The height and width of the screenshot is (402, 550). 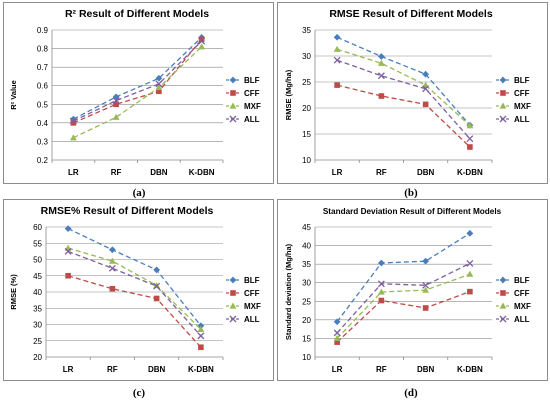 I want to click on y-tick-label: 55, so click(x=37, y=243).